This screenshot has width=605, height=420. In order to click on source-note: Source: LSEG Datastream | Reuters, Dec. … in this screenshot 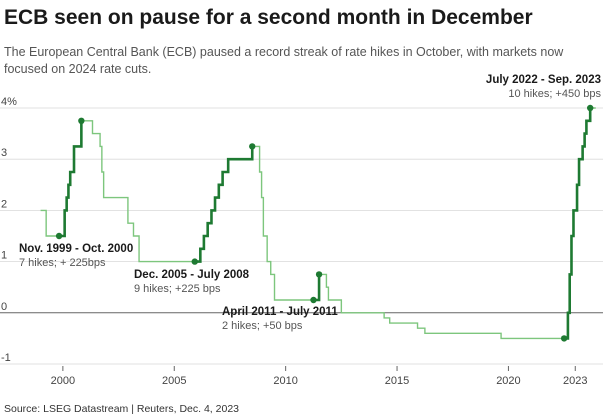, I will do `click(122, 409)`.